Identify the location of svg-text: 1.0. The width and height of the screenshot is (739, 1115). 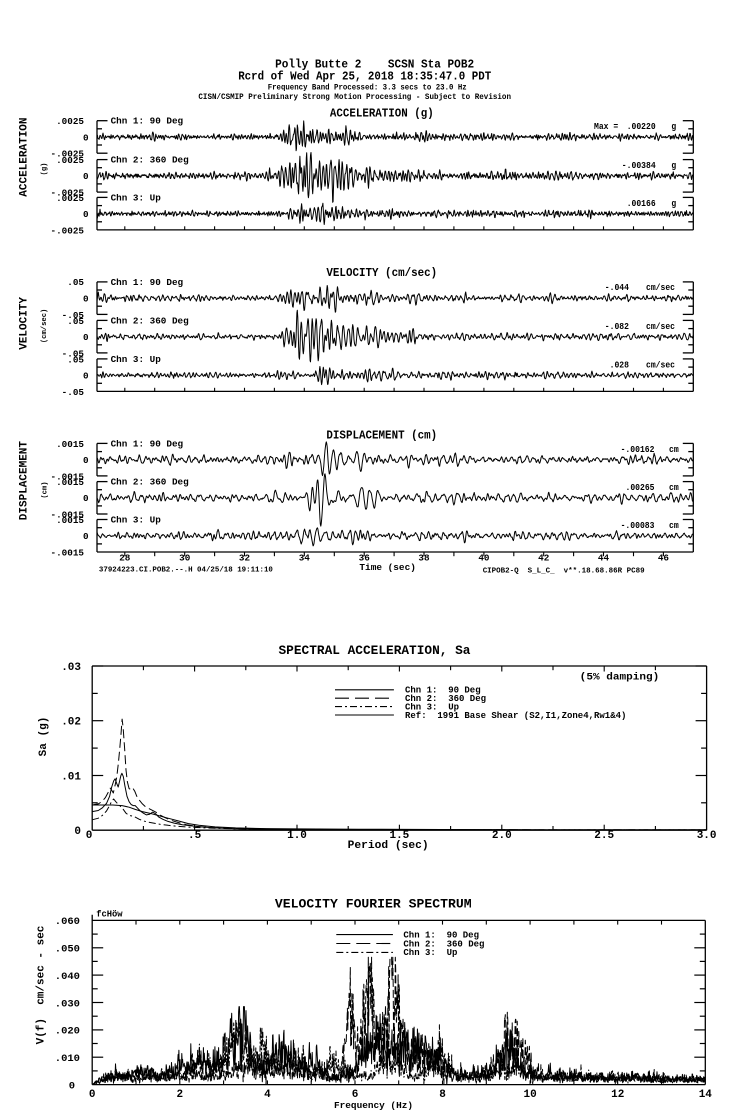
(297, 836).